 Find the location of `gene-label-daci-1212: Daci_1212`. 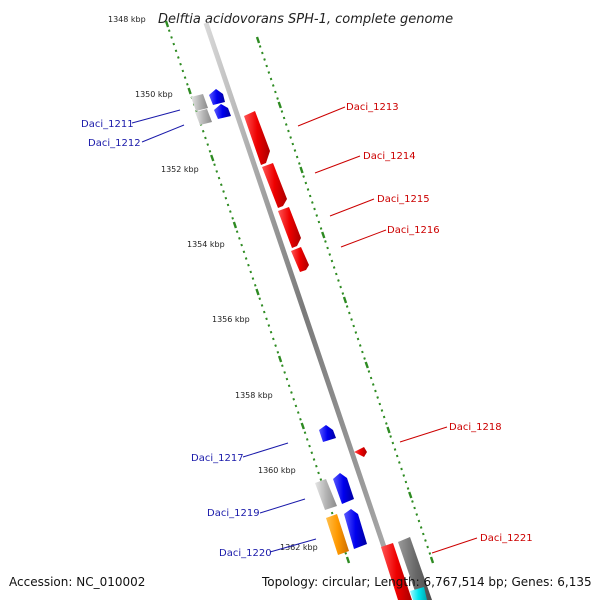

gene-label-daci-1212: Daci_1212 is located at coordinates (114, 143).